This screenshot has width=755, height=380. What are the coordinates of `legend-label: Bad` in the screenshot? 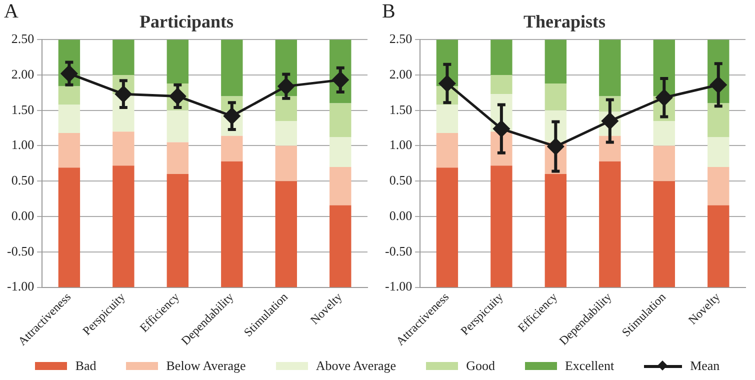 It's located at (85, 366).